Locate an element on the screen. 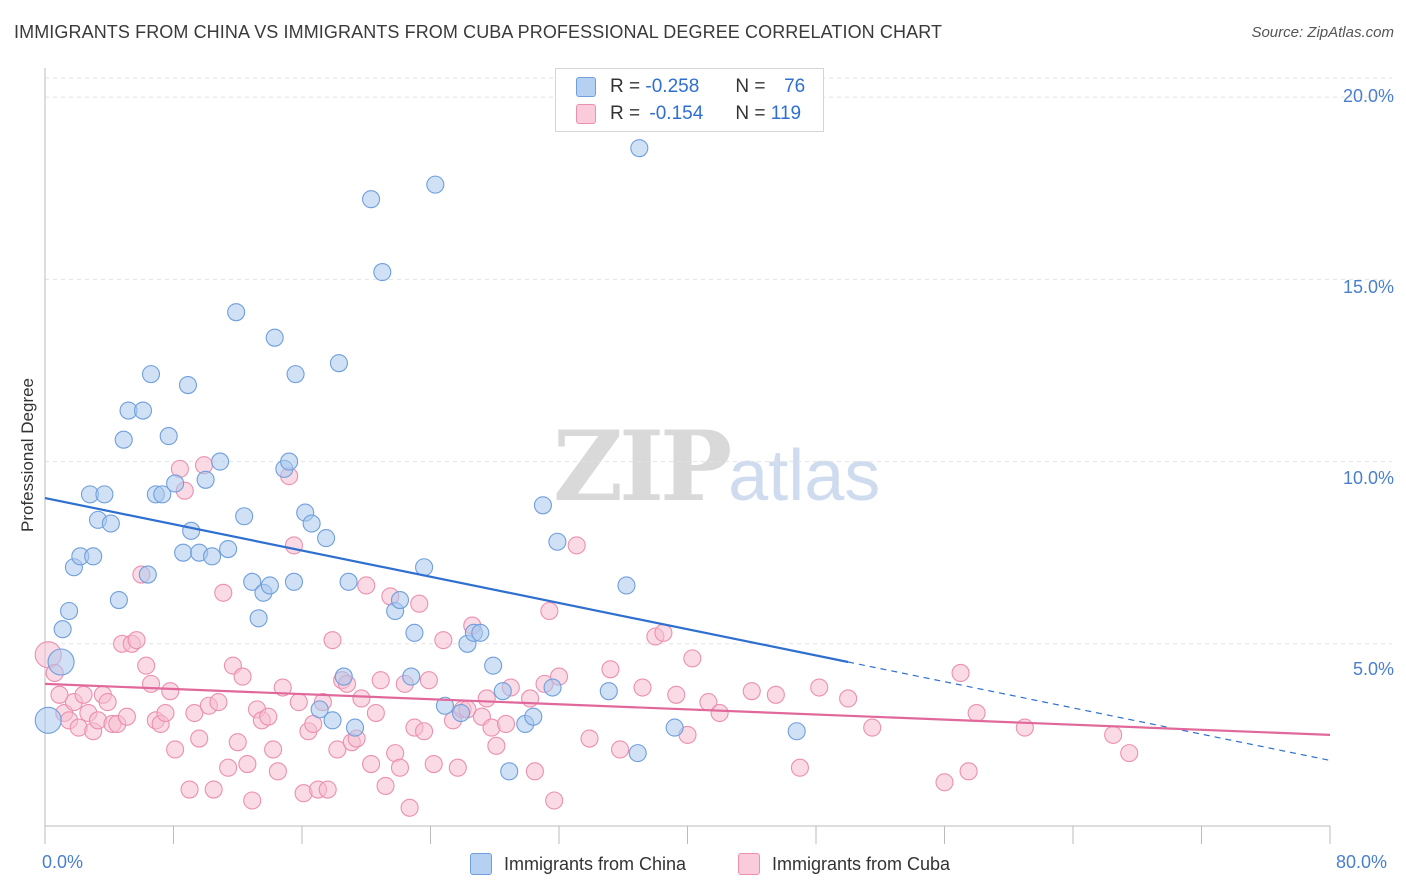 This screenshot has width=1406, height=892. china-trend-extension is located at coordinates (1089, 711).